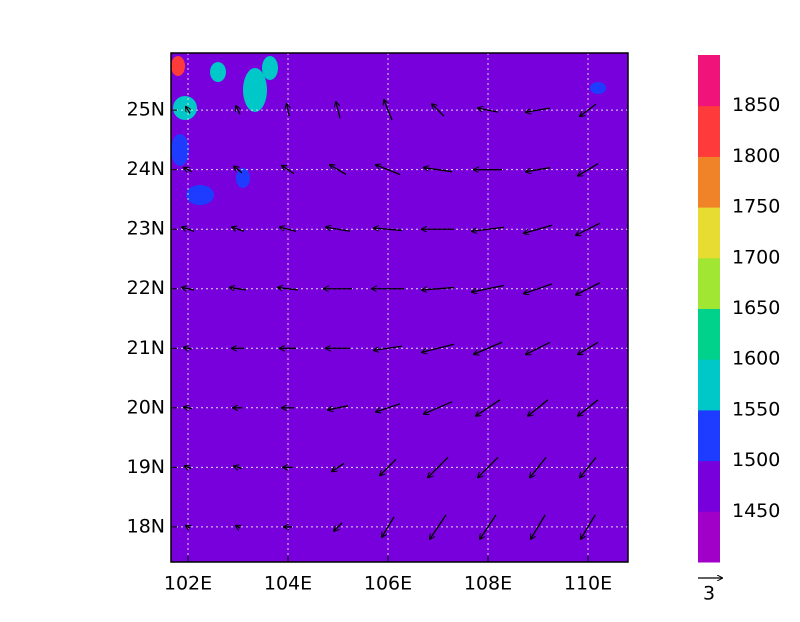  I want to click on colorbar-label: 1750, so click(756, 207).